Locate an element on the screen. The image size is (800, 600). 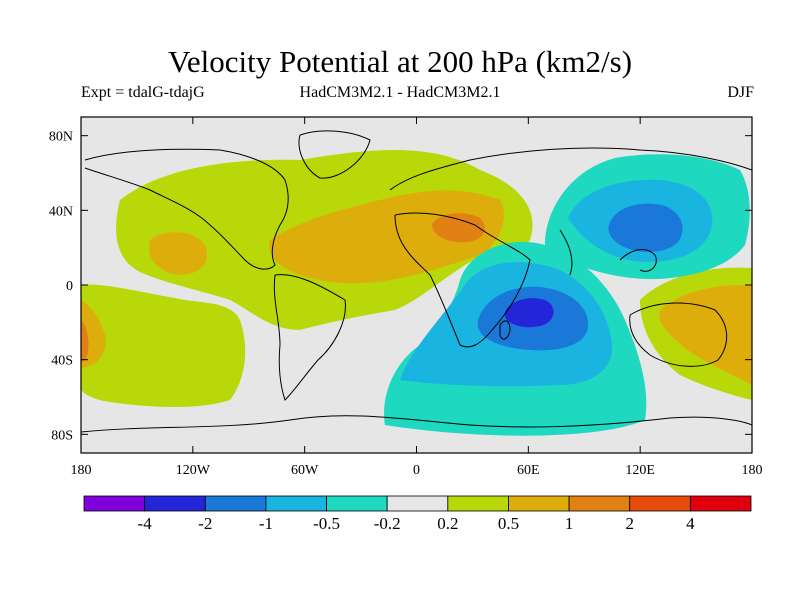
x-tick-label: 0 is located at coordinates (416, 470).